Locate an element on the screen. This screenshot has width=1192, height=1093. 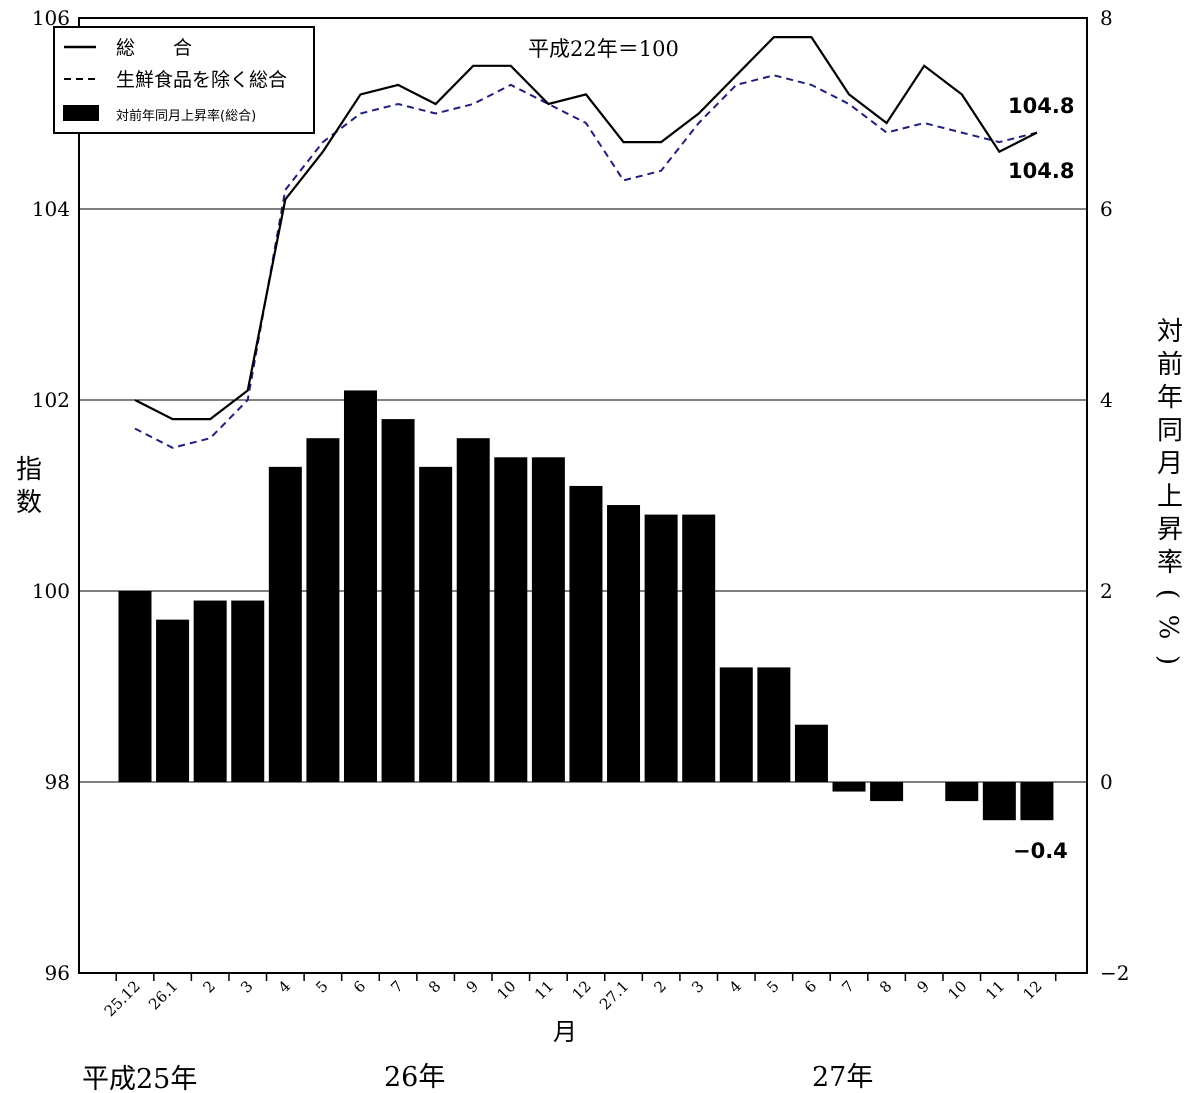
left-tick-label: 96 is located at coordinates (57, 973).